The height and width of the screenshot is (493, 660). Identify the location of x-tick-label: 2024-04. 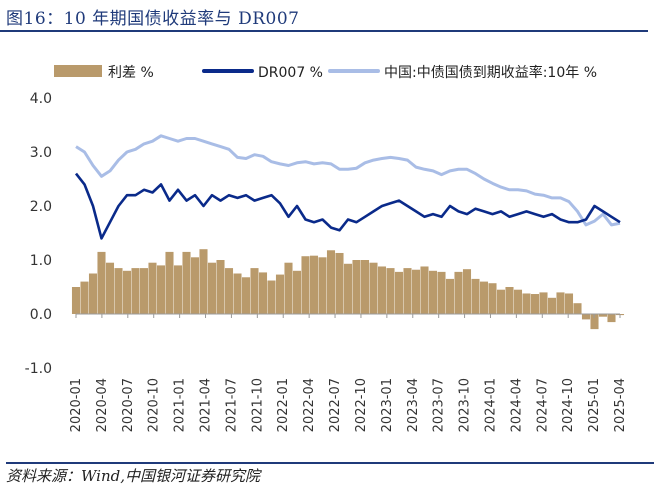
(516, 405).